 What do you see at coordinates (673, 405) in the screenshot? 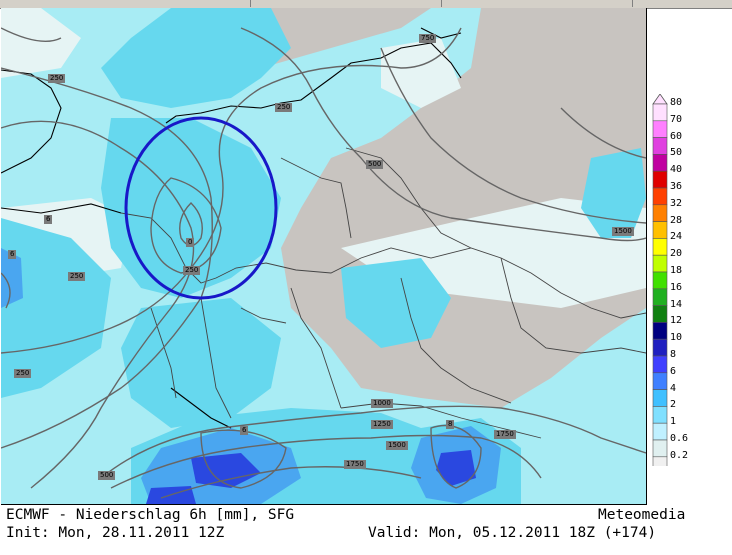
I see `legend-level-label: 2` at bounding box center [673, 405].